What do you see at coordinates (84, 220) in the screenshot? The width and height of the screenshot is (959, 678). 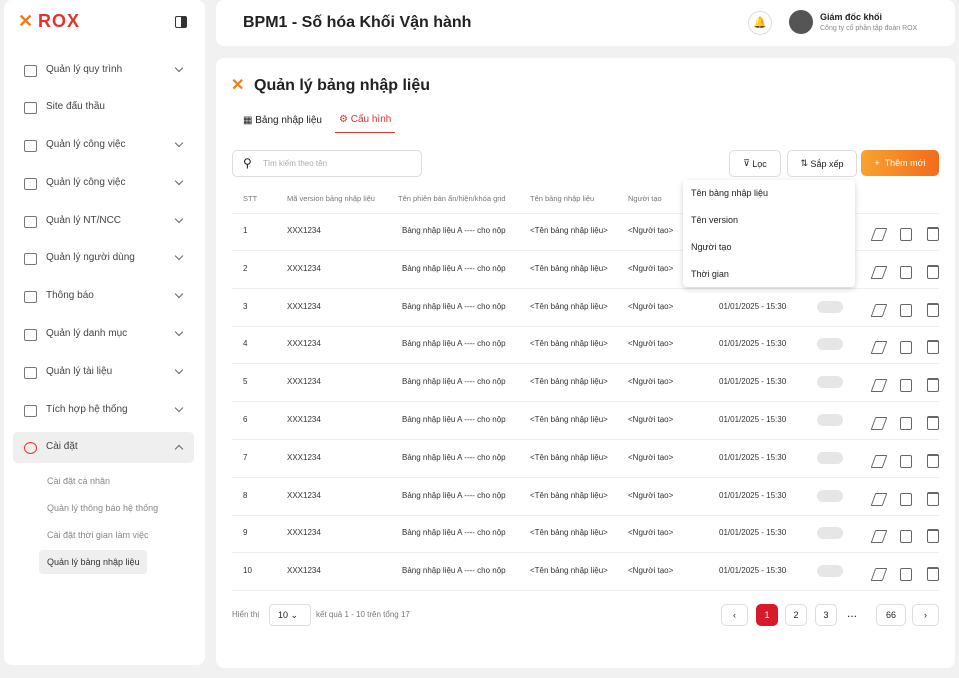 I see `menu-item: Quản lý NT/NCC` at bounding box center [84, 220].